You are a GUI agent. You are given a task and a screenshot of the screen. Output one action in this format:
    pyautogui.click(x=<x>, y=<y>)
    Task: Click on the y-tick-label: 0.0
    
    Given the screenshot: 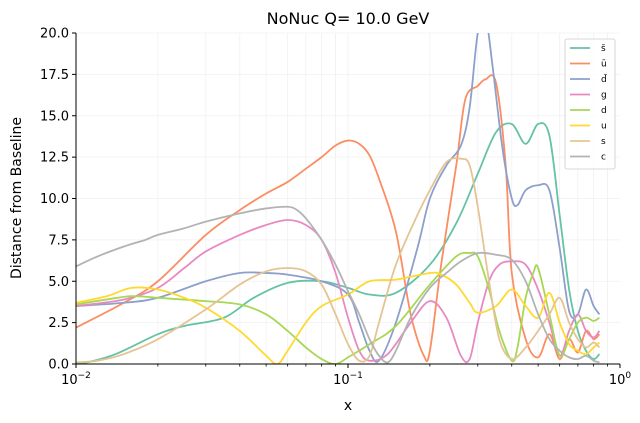 What is the action you would take?
    pyautogui.click(x=58, y=365)
    